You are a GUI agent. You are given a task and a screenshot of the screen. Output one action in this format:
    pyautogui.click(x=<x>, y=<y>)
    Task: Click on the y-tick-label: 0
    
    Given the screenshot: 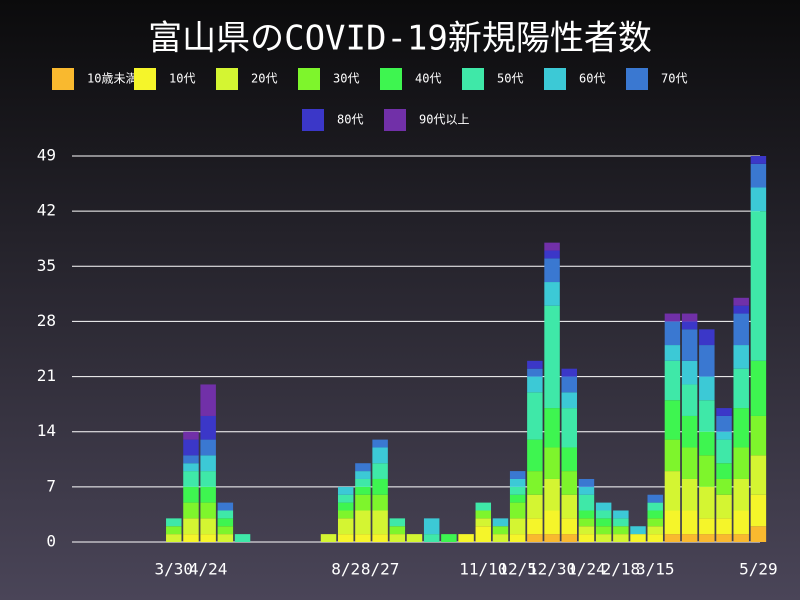 What is the action you would take?
    pyautogui.click(x=51, y=541)
    